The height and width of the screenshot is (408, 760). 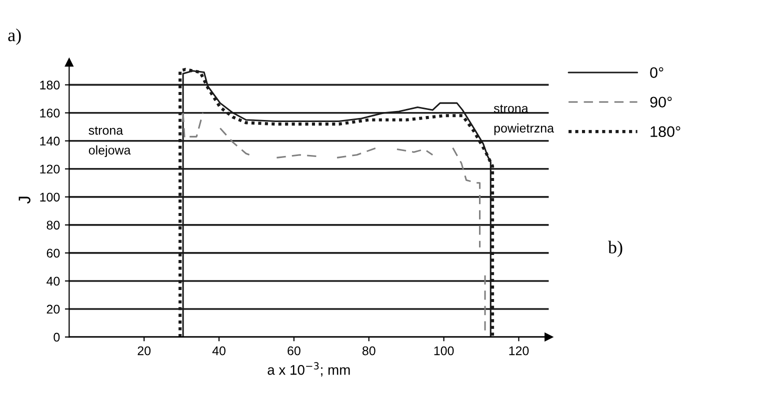 What do you see at coordinates (53, 281) in the screenshot?
I see `y-tick-label: 40` at bounding box center [53, 281].